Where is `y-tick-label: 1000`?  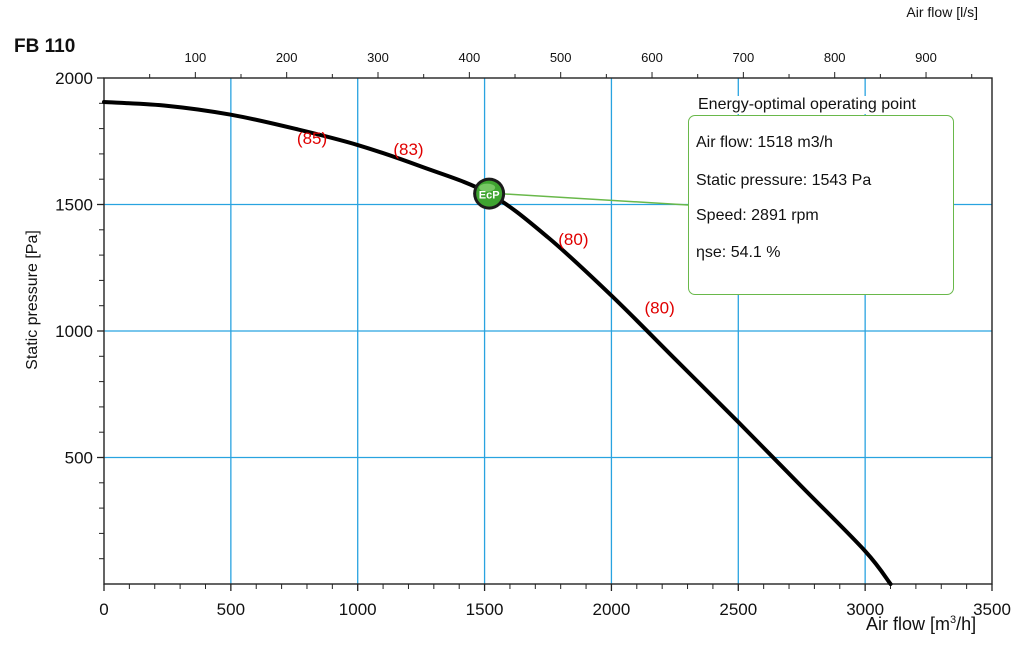
y-tick-label: 1000 is located at coordinates (74, 331).